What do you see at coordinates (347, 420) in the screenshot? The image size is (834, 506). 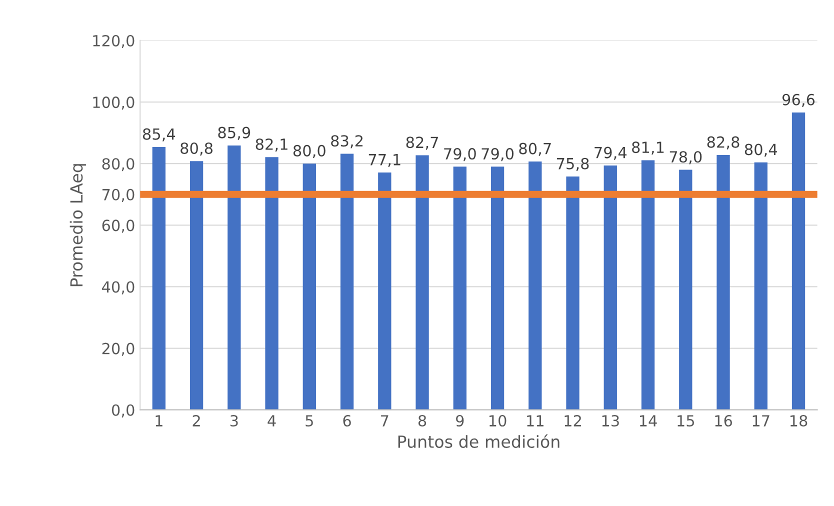 I see `x-tick-label: 6` at bounding box center [347, 420].